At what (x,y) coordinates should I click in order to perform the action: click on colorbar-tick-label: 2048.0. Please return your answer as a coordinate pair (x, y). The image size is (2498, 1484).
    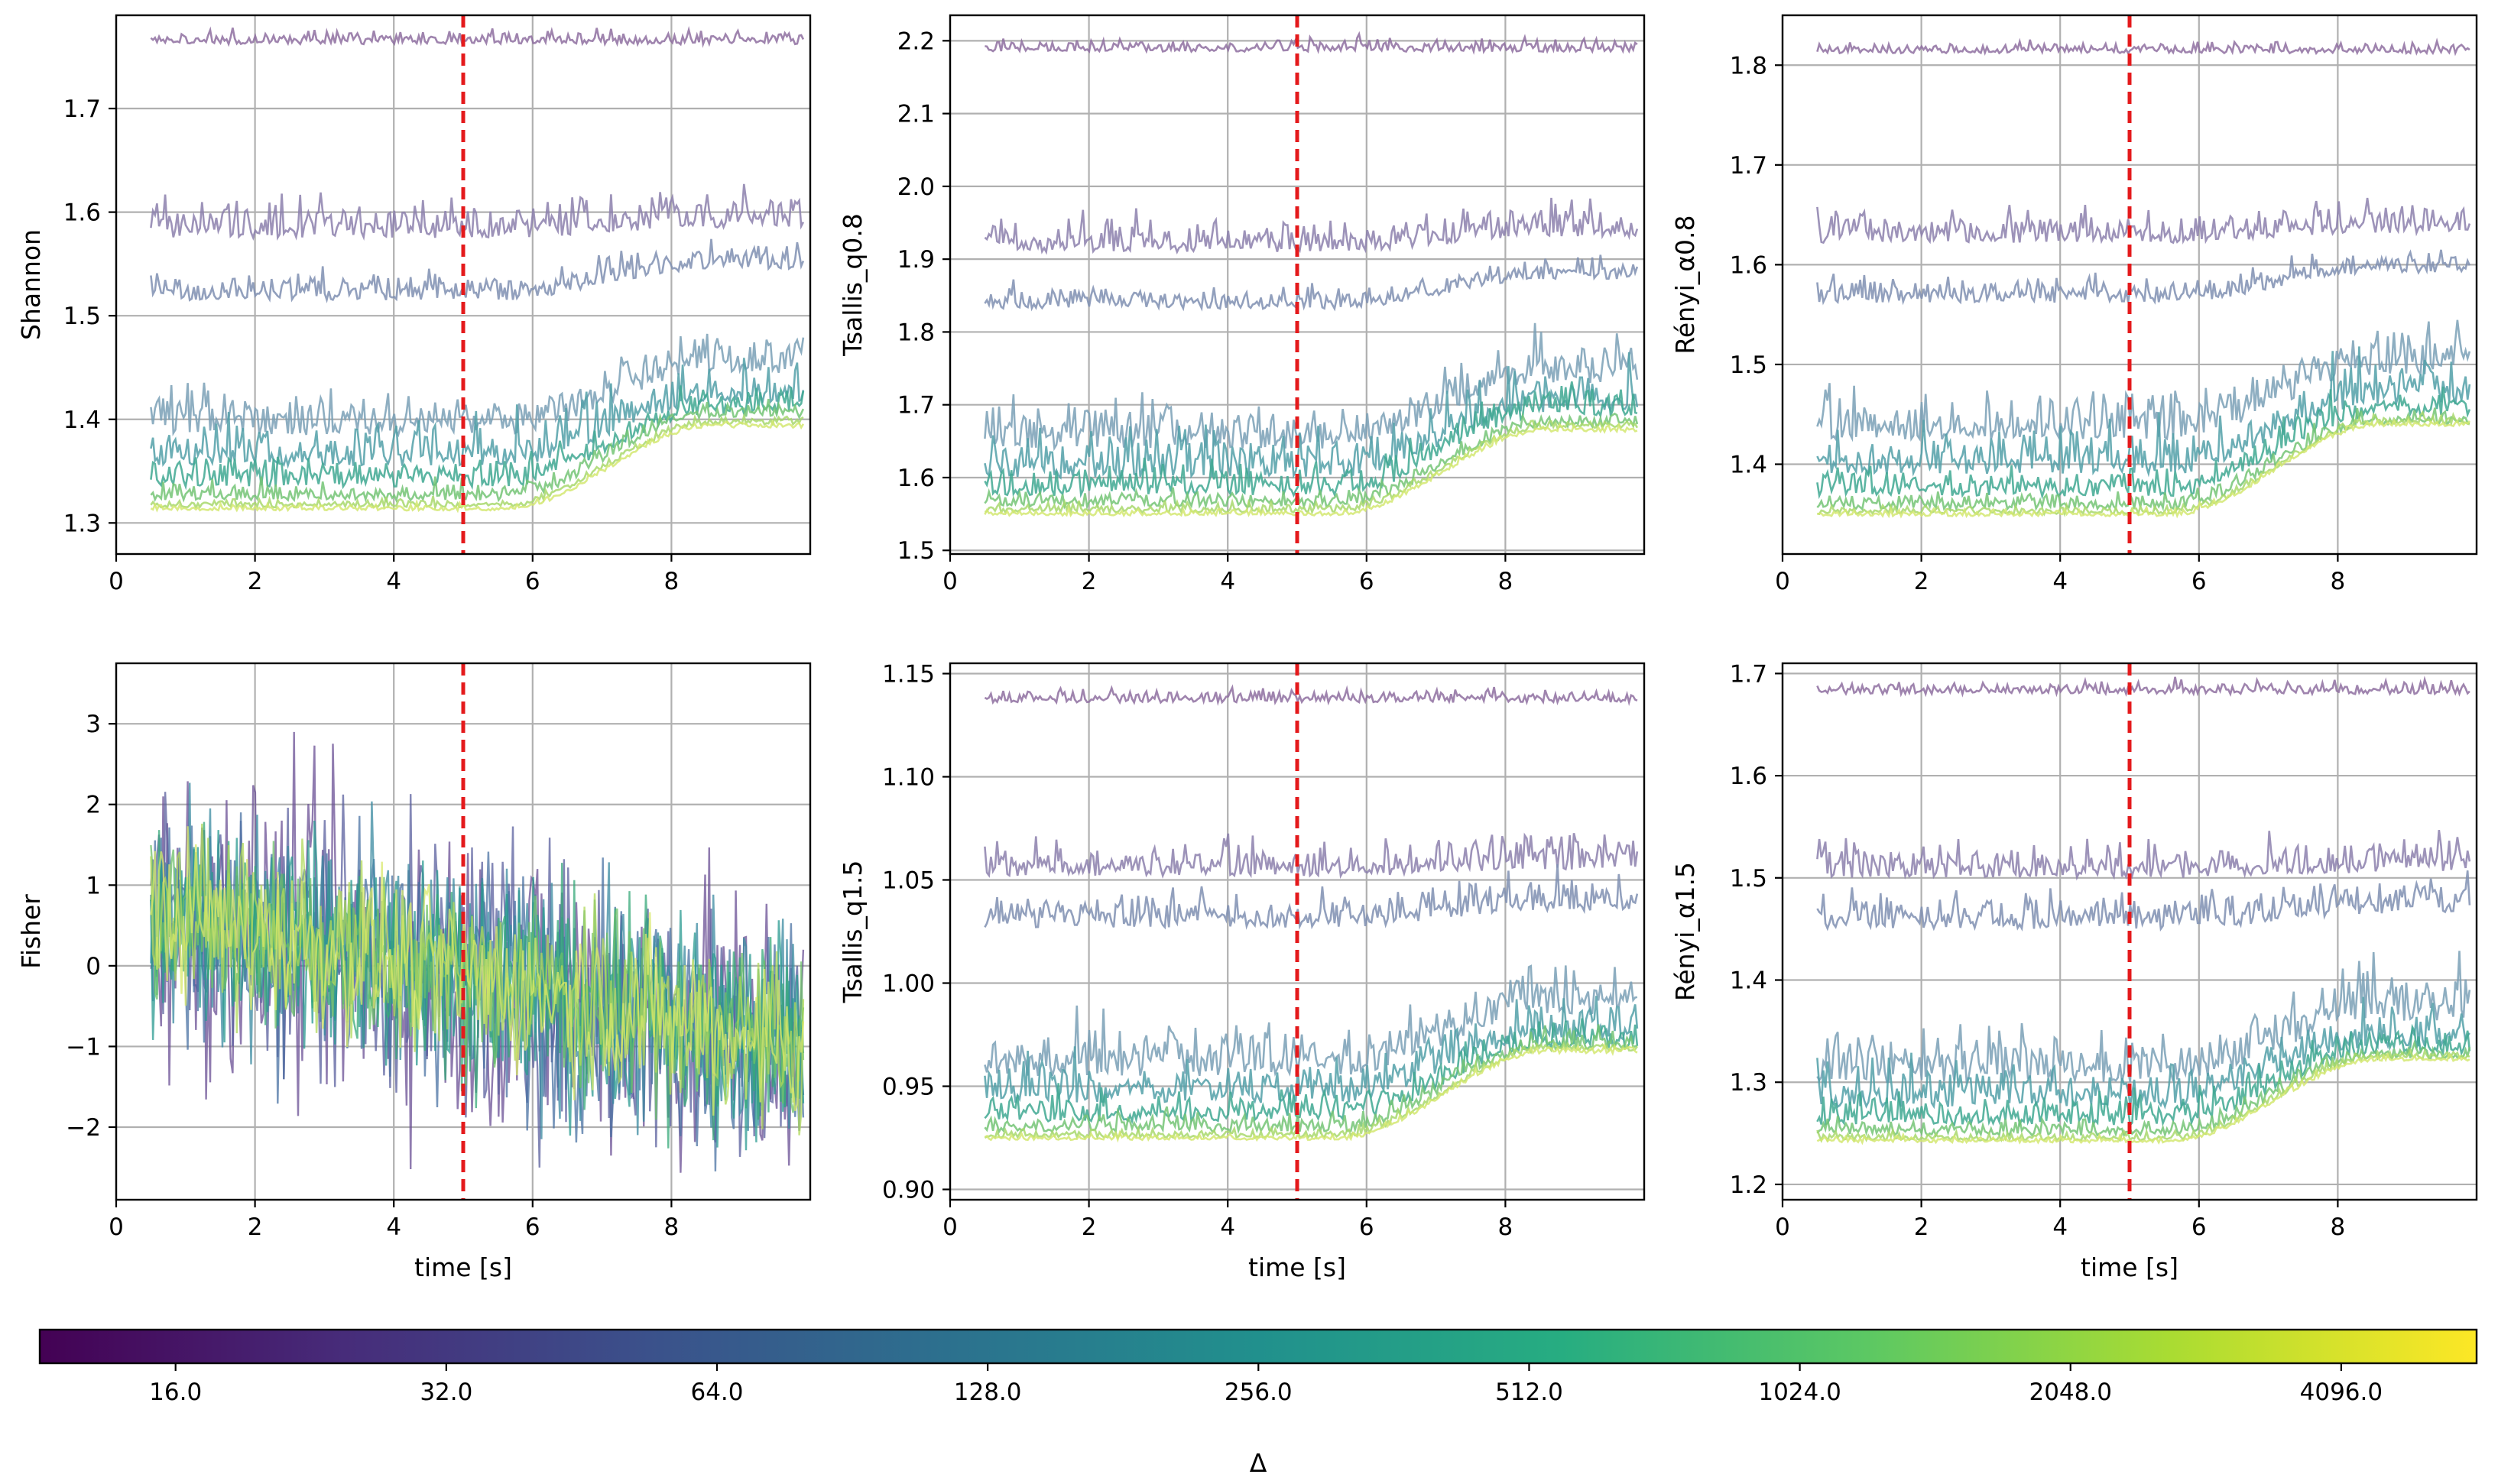
    Looking at the image, I should click on (2070, 1393).